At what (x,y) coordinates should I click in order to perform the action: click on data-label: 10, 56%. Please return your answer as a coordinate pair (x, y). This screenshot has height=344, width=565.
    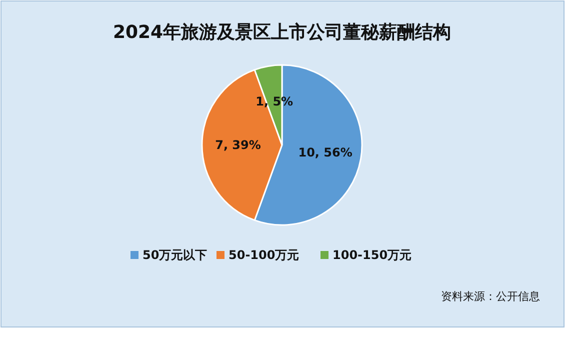
    Looking at the image, I should click on (325, 153).